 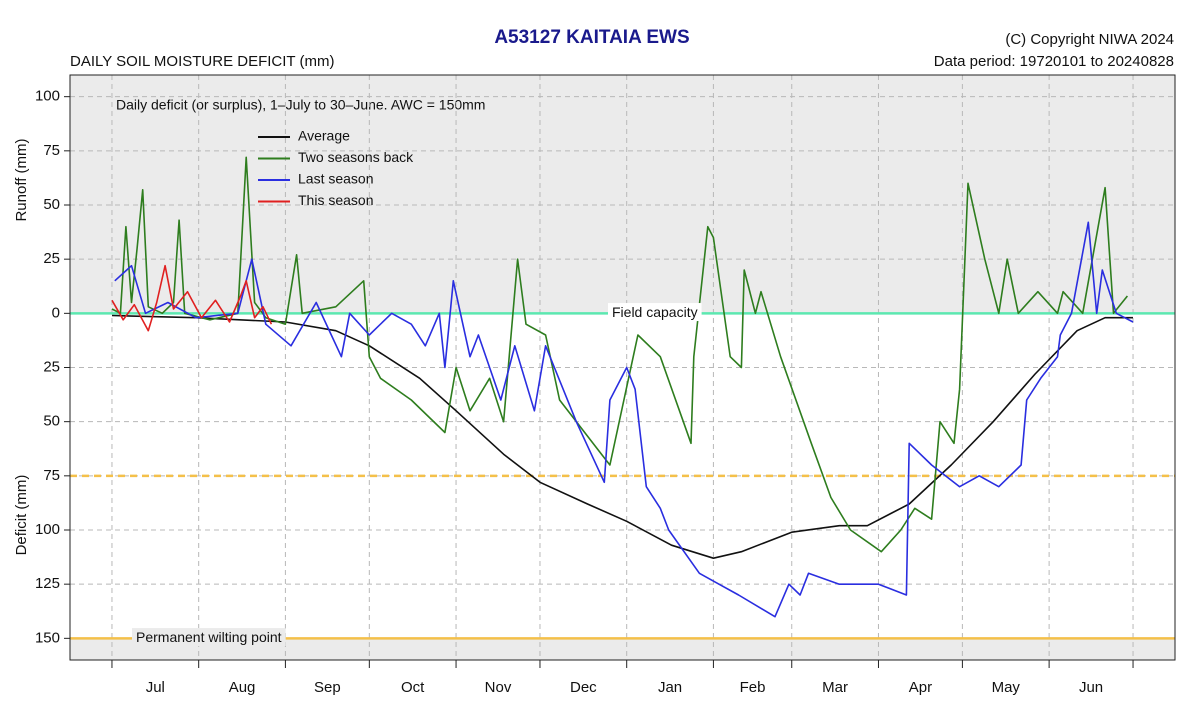 I want to click on reference-label: Field capacity, so click(x=655, y=312).